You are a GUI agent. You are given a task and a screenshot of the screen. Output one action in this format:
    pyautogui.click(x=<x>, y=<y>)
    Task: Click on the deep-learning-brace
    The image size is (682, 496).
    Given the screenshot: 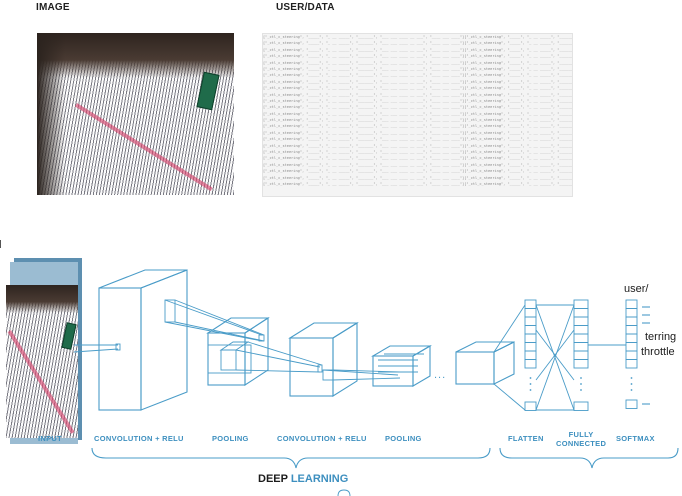 What is the action you would take?
    pyautogui.click(x=291, y=458)
    